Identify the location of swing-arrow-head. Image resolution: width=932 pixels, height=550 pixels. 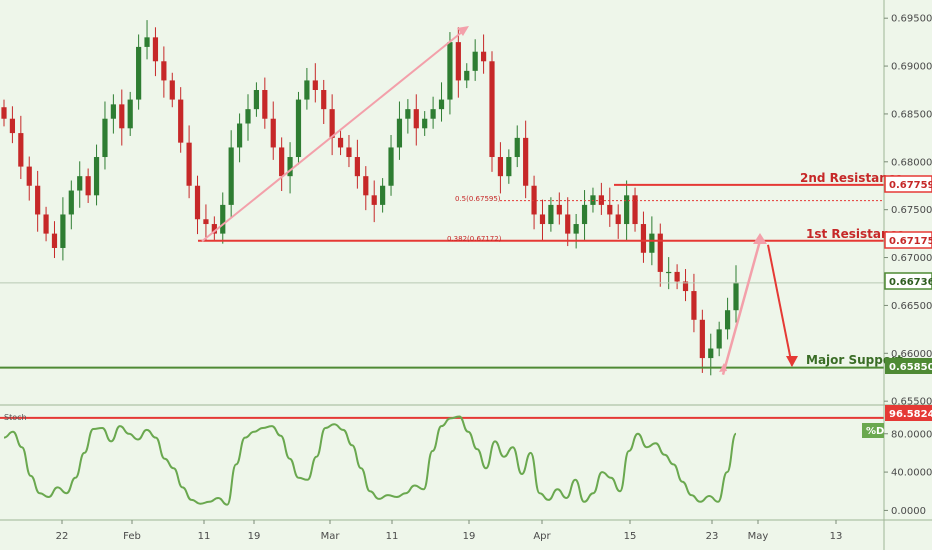
(463, 31).